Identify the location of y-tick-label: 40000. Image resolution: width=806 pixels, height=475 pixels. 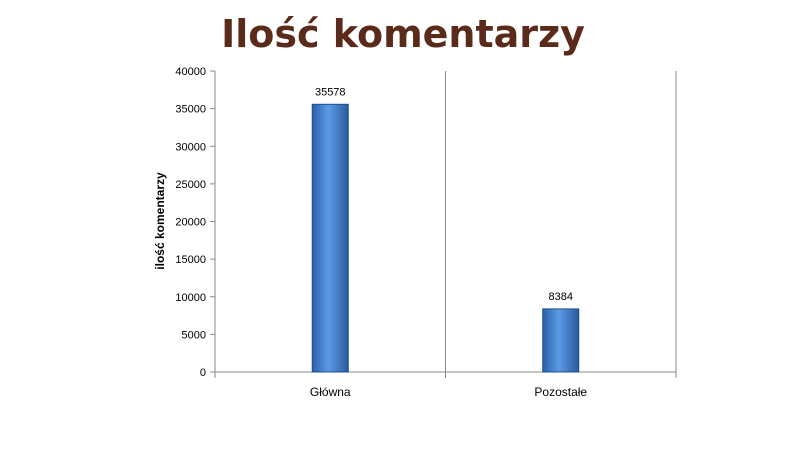
(190, 72).